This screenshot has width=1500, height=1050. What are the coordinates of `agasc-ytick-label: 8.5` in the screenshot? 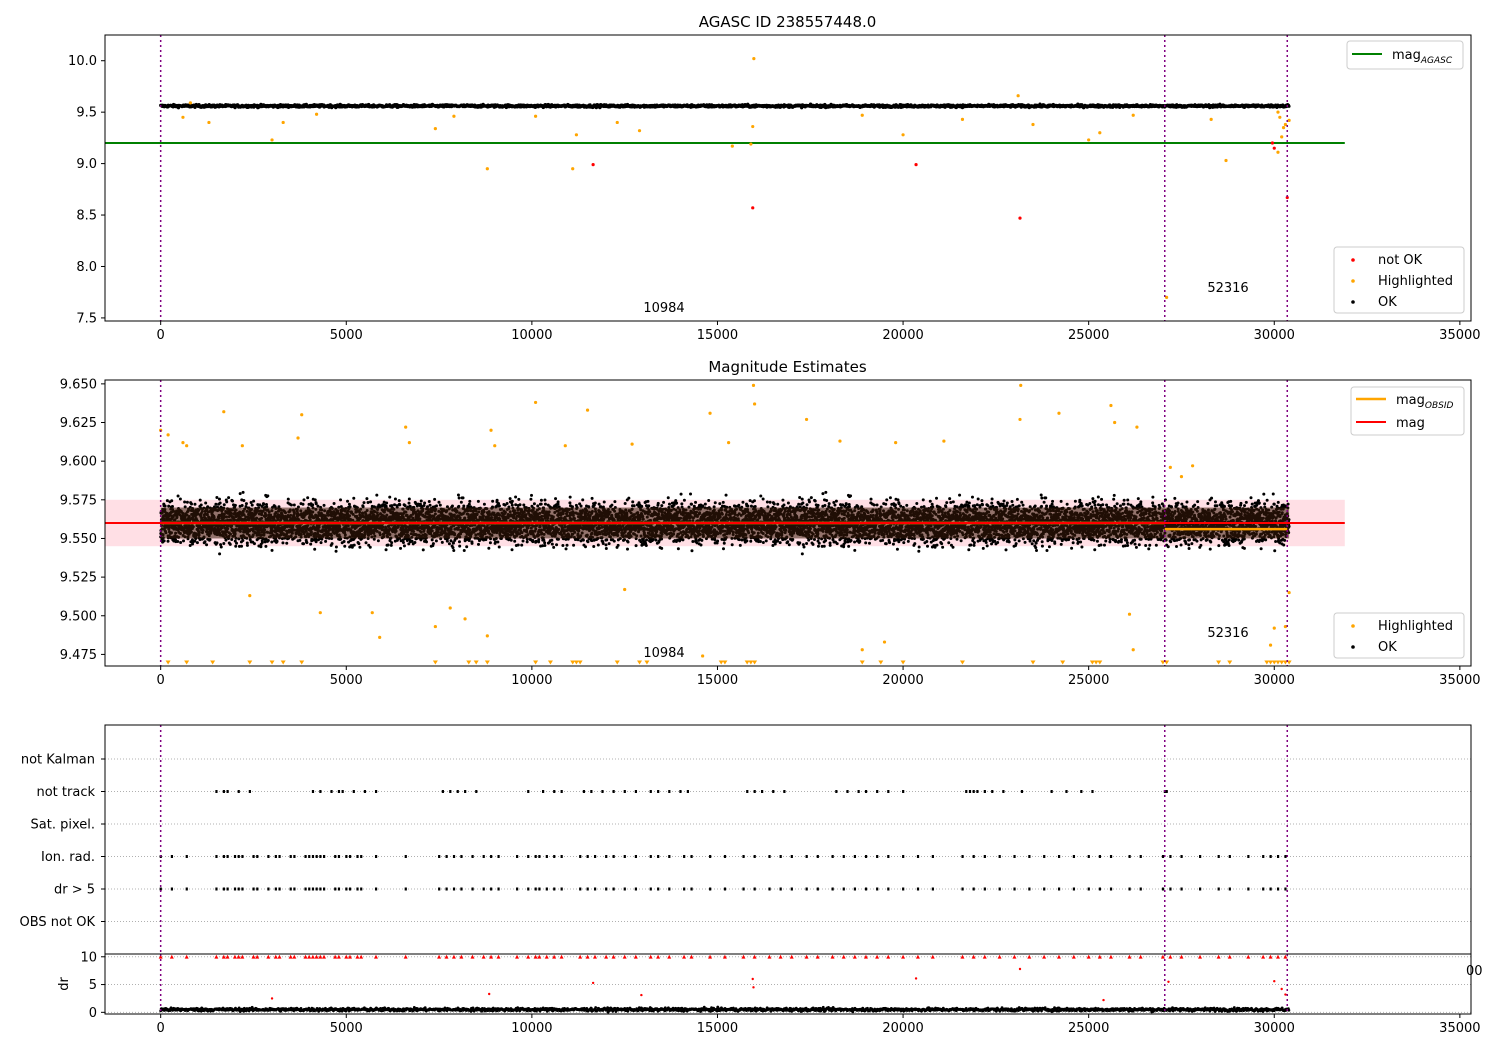 It's located at (86, 216).